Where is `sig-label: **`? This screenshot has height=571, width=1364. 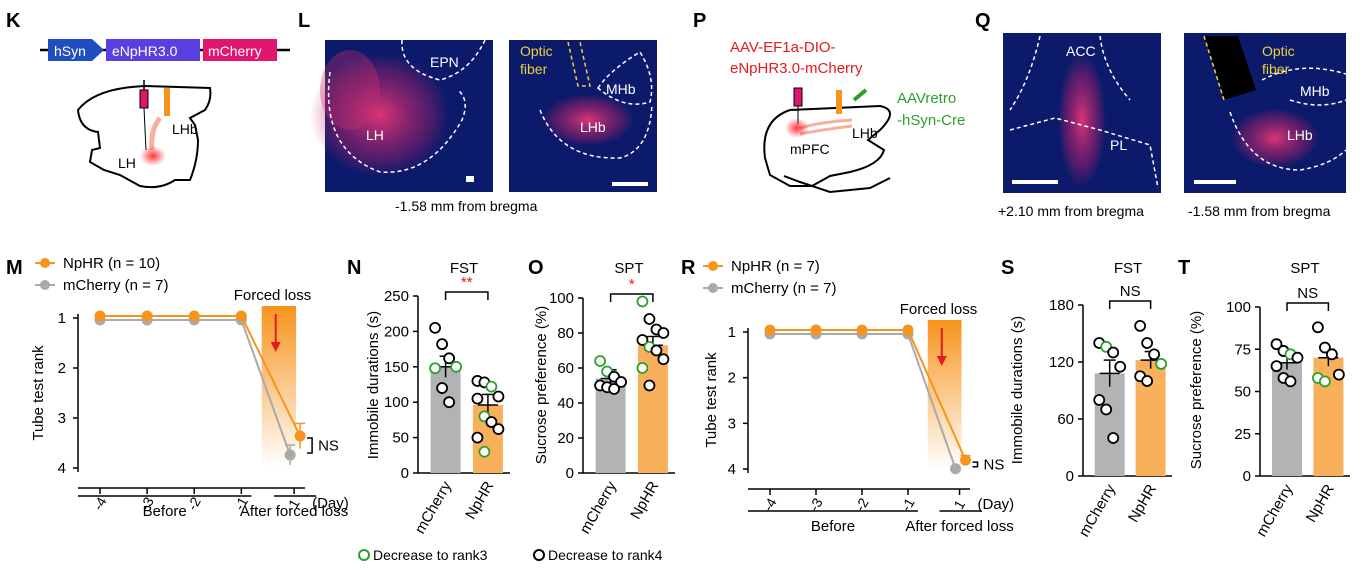
sig-label: ** is located at coordinates (467, 282).